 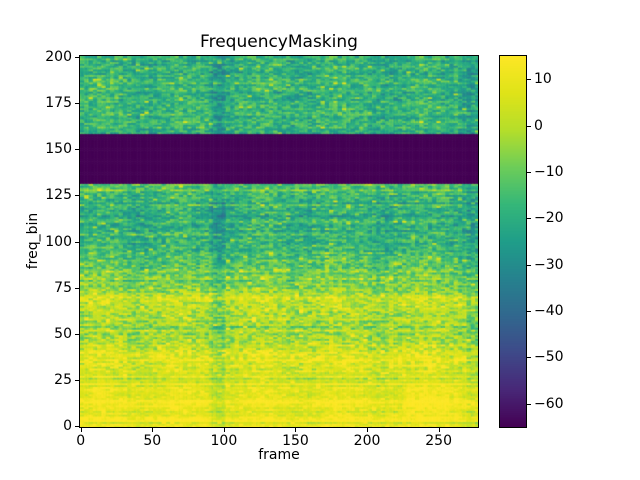 I want to click on colorbar-tick-label: 0, so click(x=538, y=125).